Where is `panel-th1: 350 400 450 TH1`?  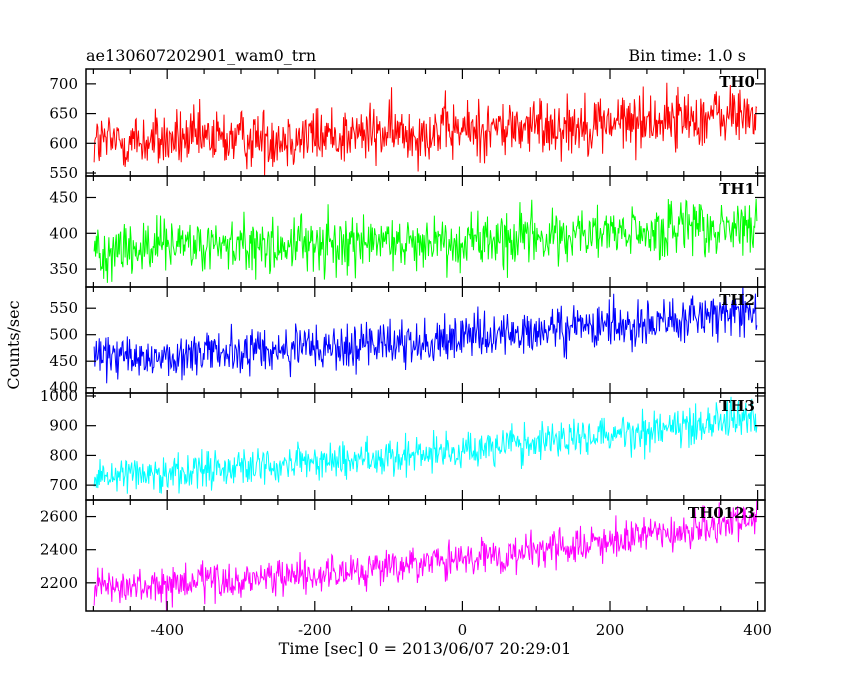
panel-th1: 350 400 450 TH1 is located at coordinates (407, 231).